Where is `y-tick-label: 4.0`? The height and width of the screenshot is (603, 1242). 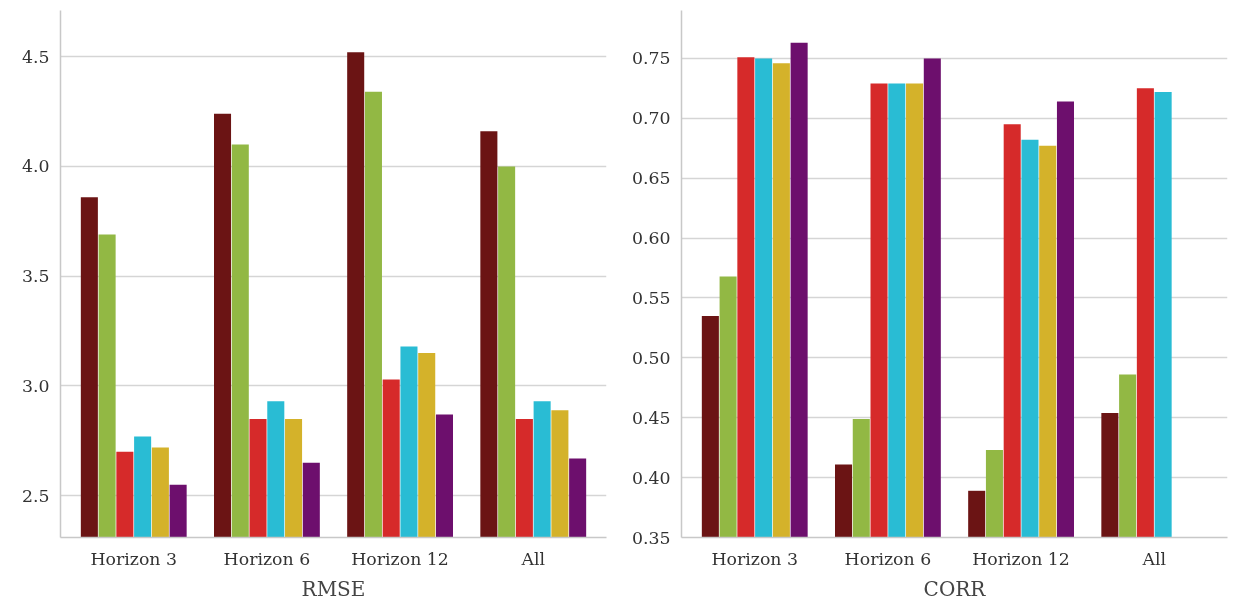
y-tick-label: 4.0 is located at coordinates (35, 166).